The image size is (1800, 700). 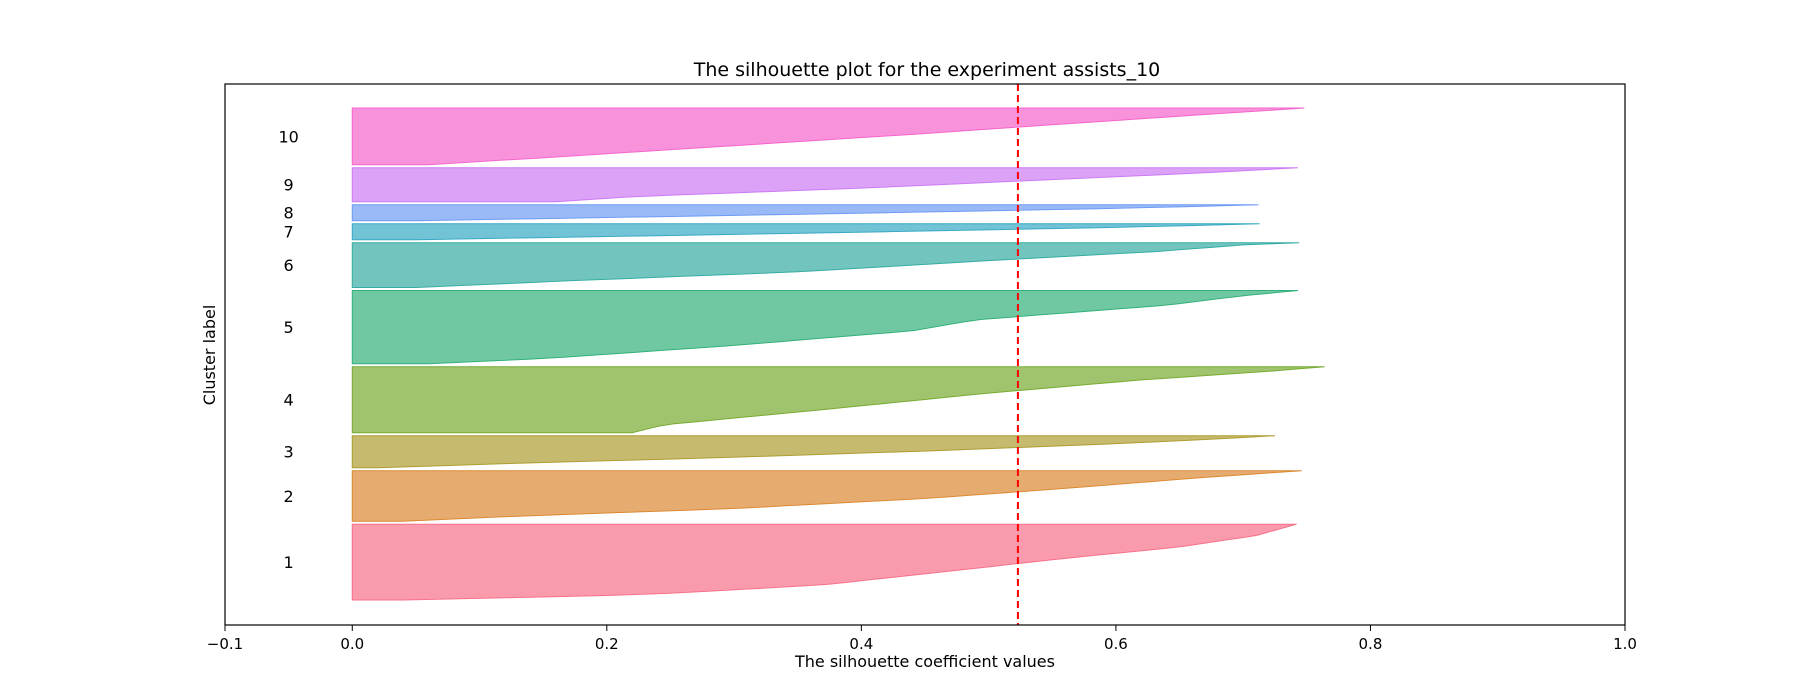 I want to click on cluster-label-1: 1, so click(x=289, y=562).